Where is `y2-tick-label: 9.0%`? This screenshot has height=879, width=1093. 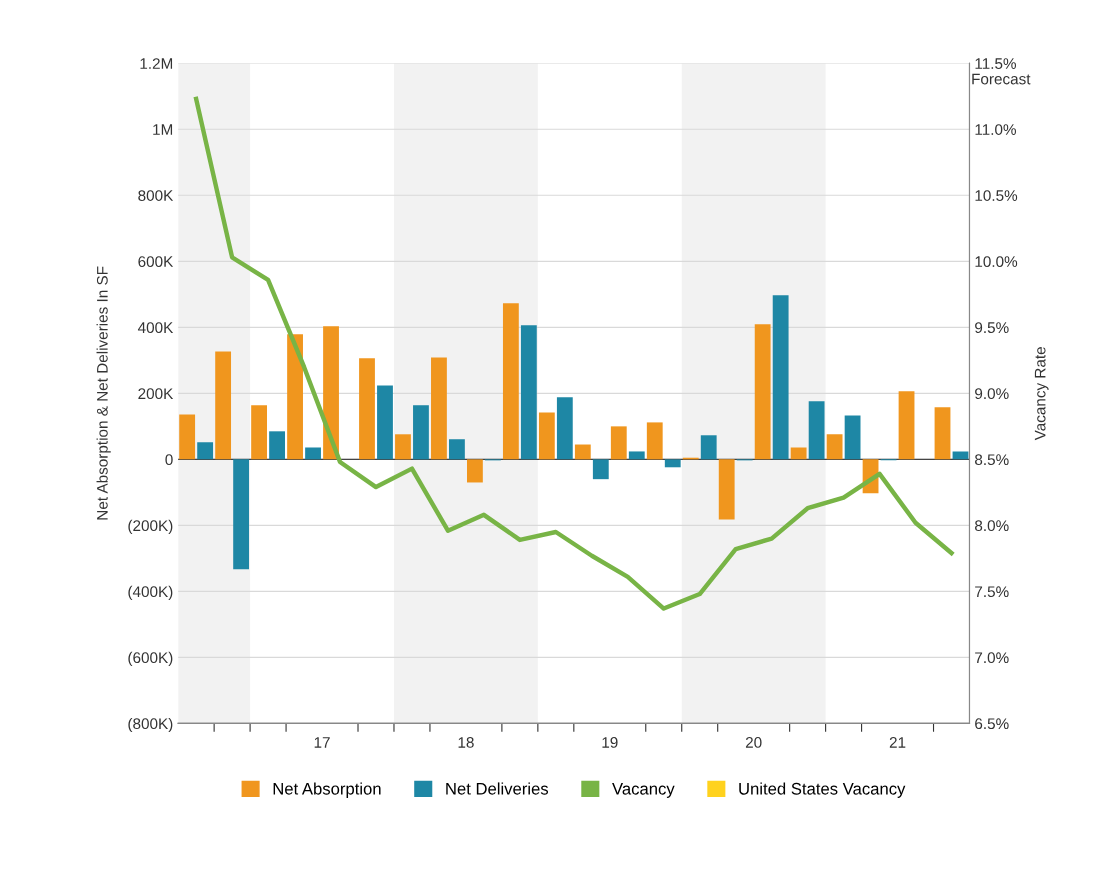 y2-tick-label: 9.0% is located at coordinates (992, 394).